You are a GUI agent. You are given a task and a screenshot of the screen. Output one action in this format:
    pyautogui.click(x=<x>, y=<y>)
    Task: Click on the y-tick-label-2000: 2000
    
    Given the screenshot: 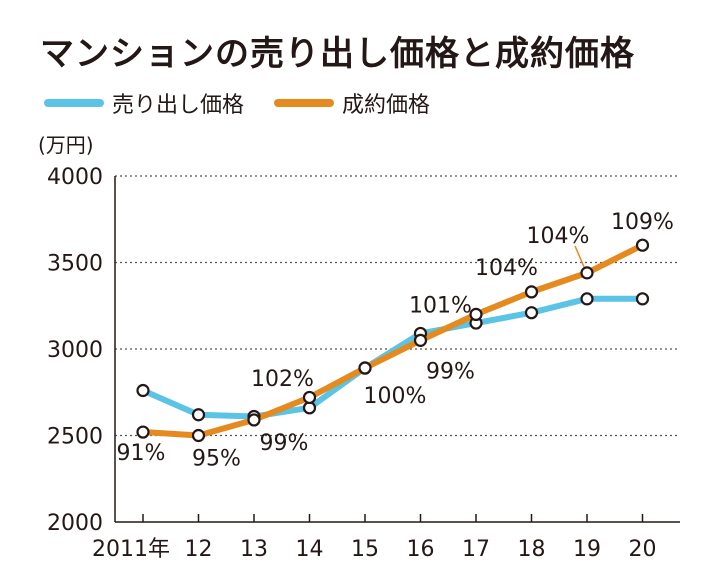 What is the action you would take?
    pyautogui.click(x=75, y=523)
    